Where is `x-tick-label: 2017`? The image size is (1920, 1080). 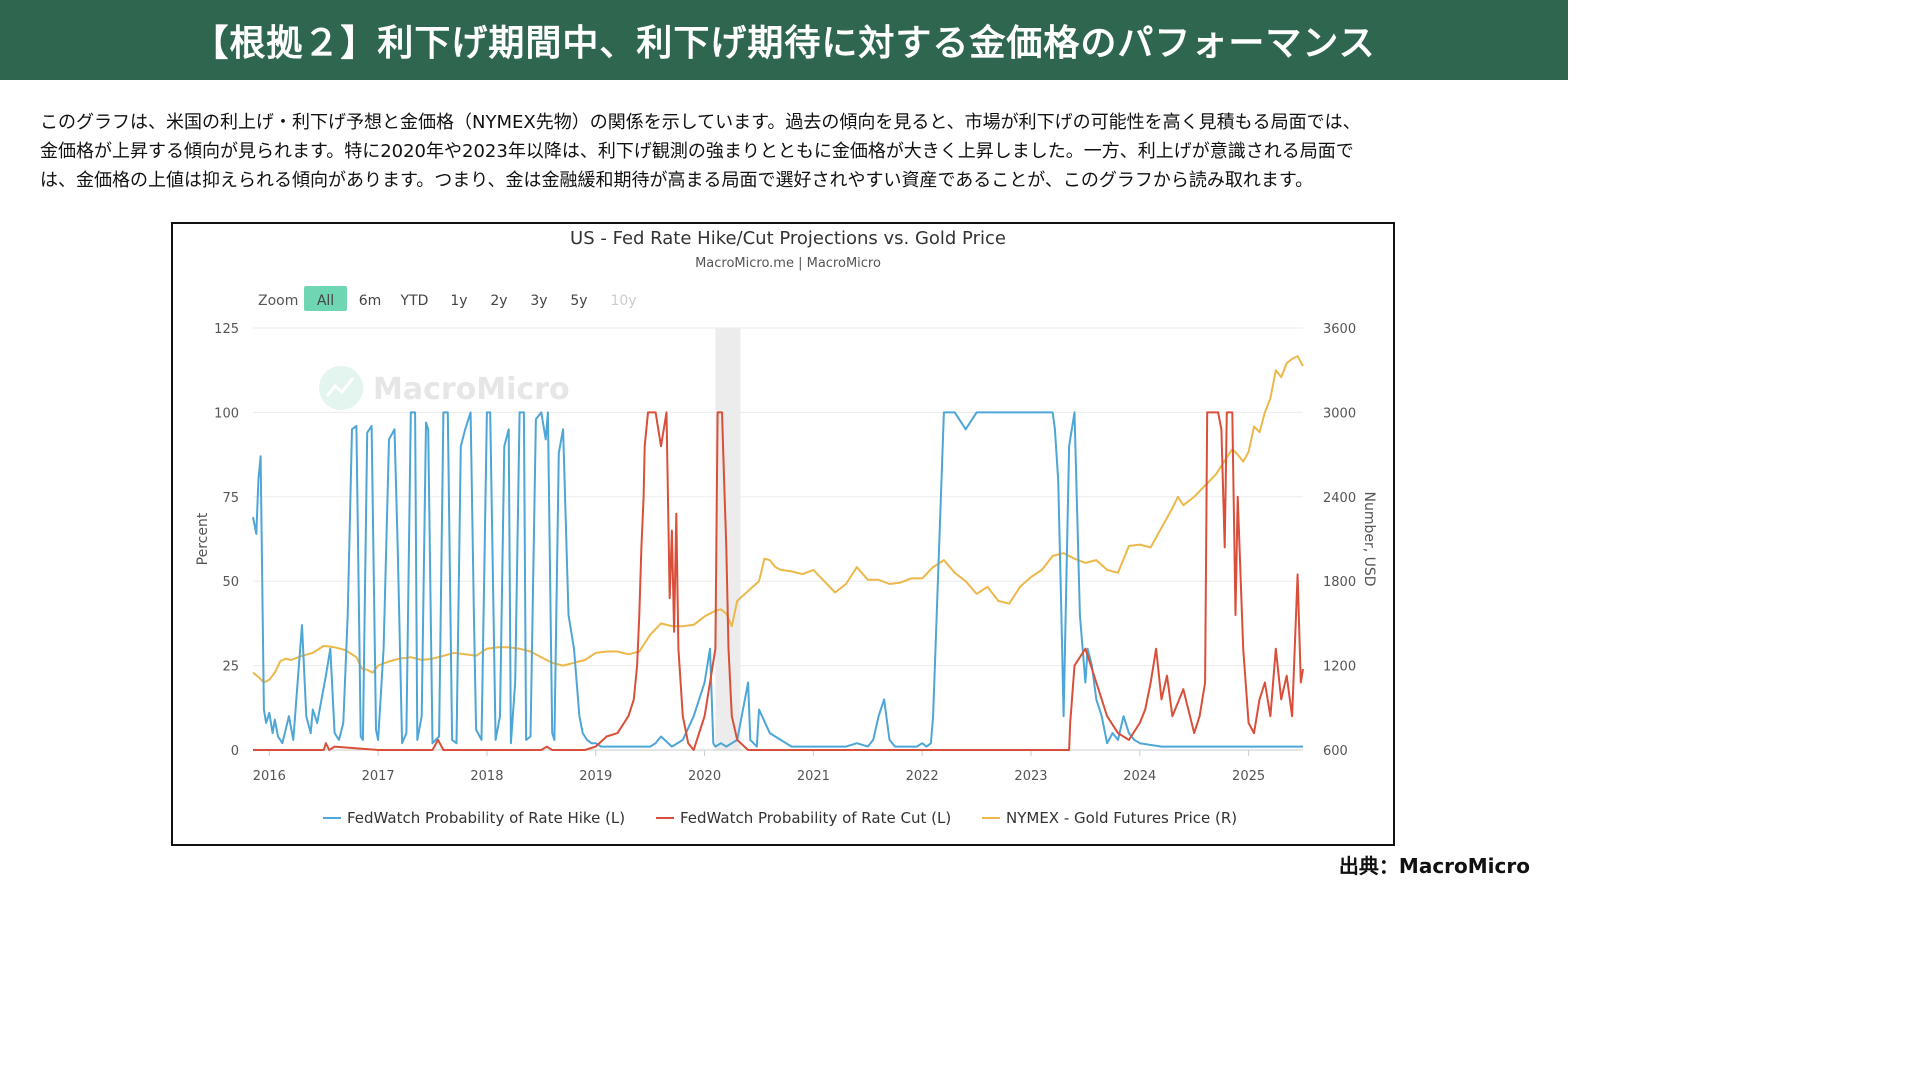
x-tick-label: 2017 is located at coordinates (378, 776).